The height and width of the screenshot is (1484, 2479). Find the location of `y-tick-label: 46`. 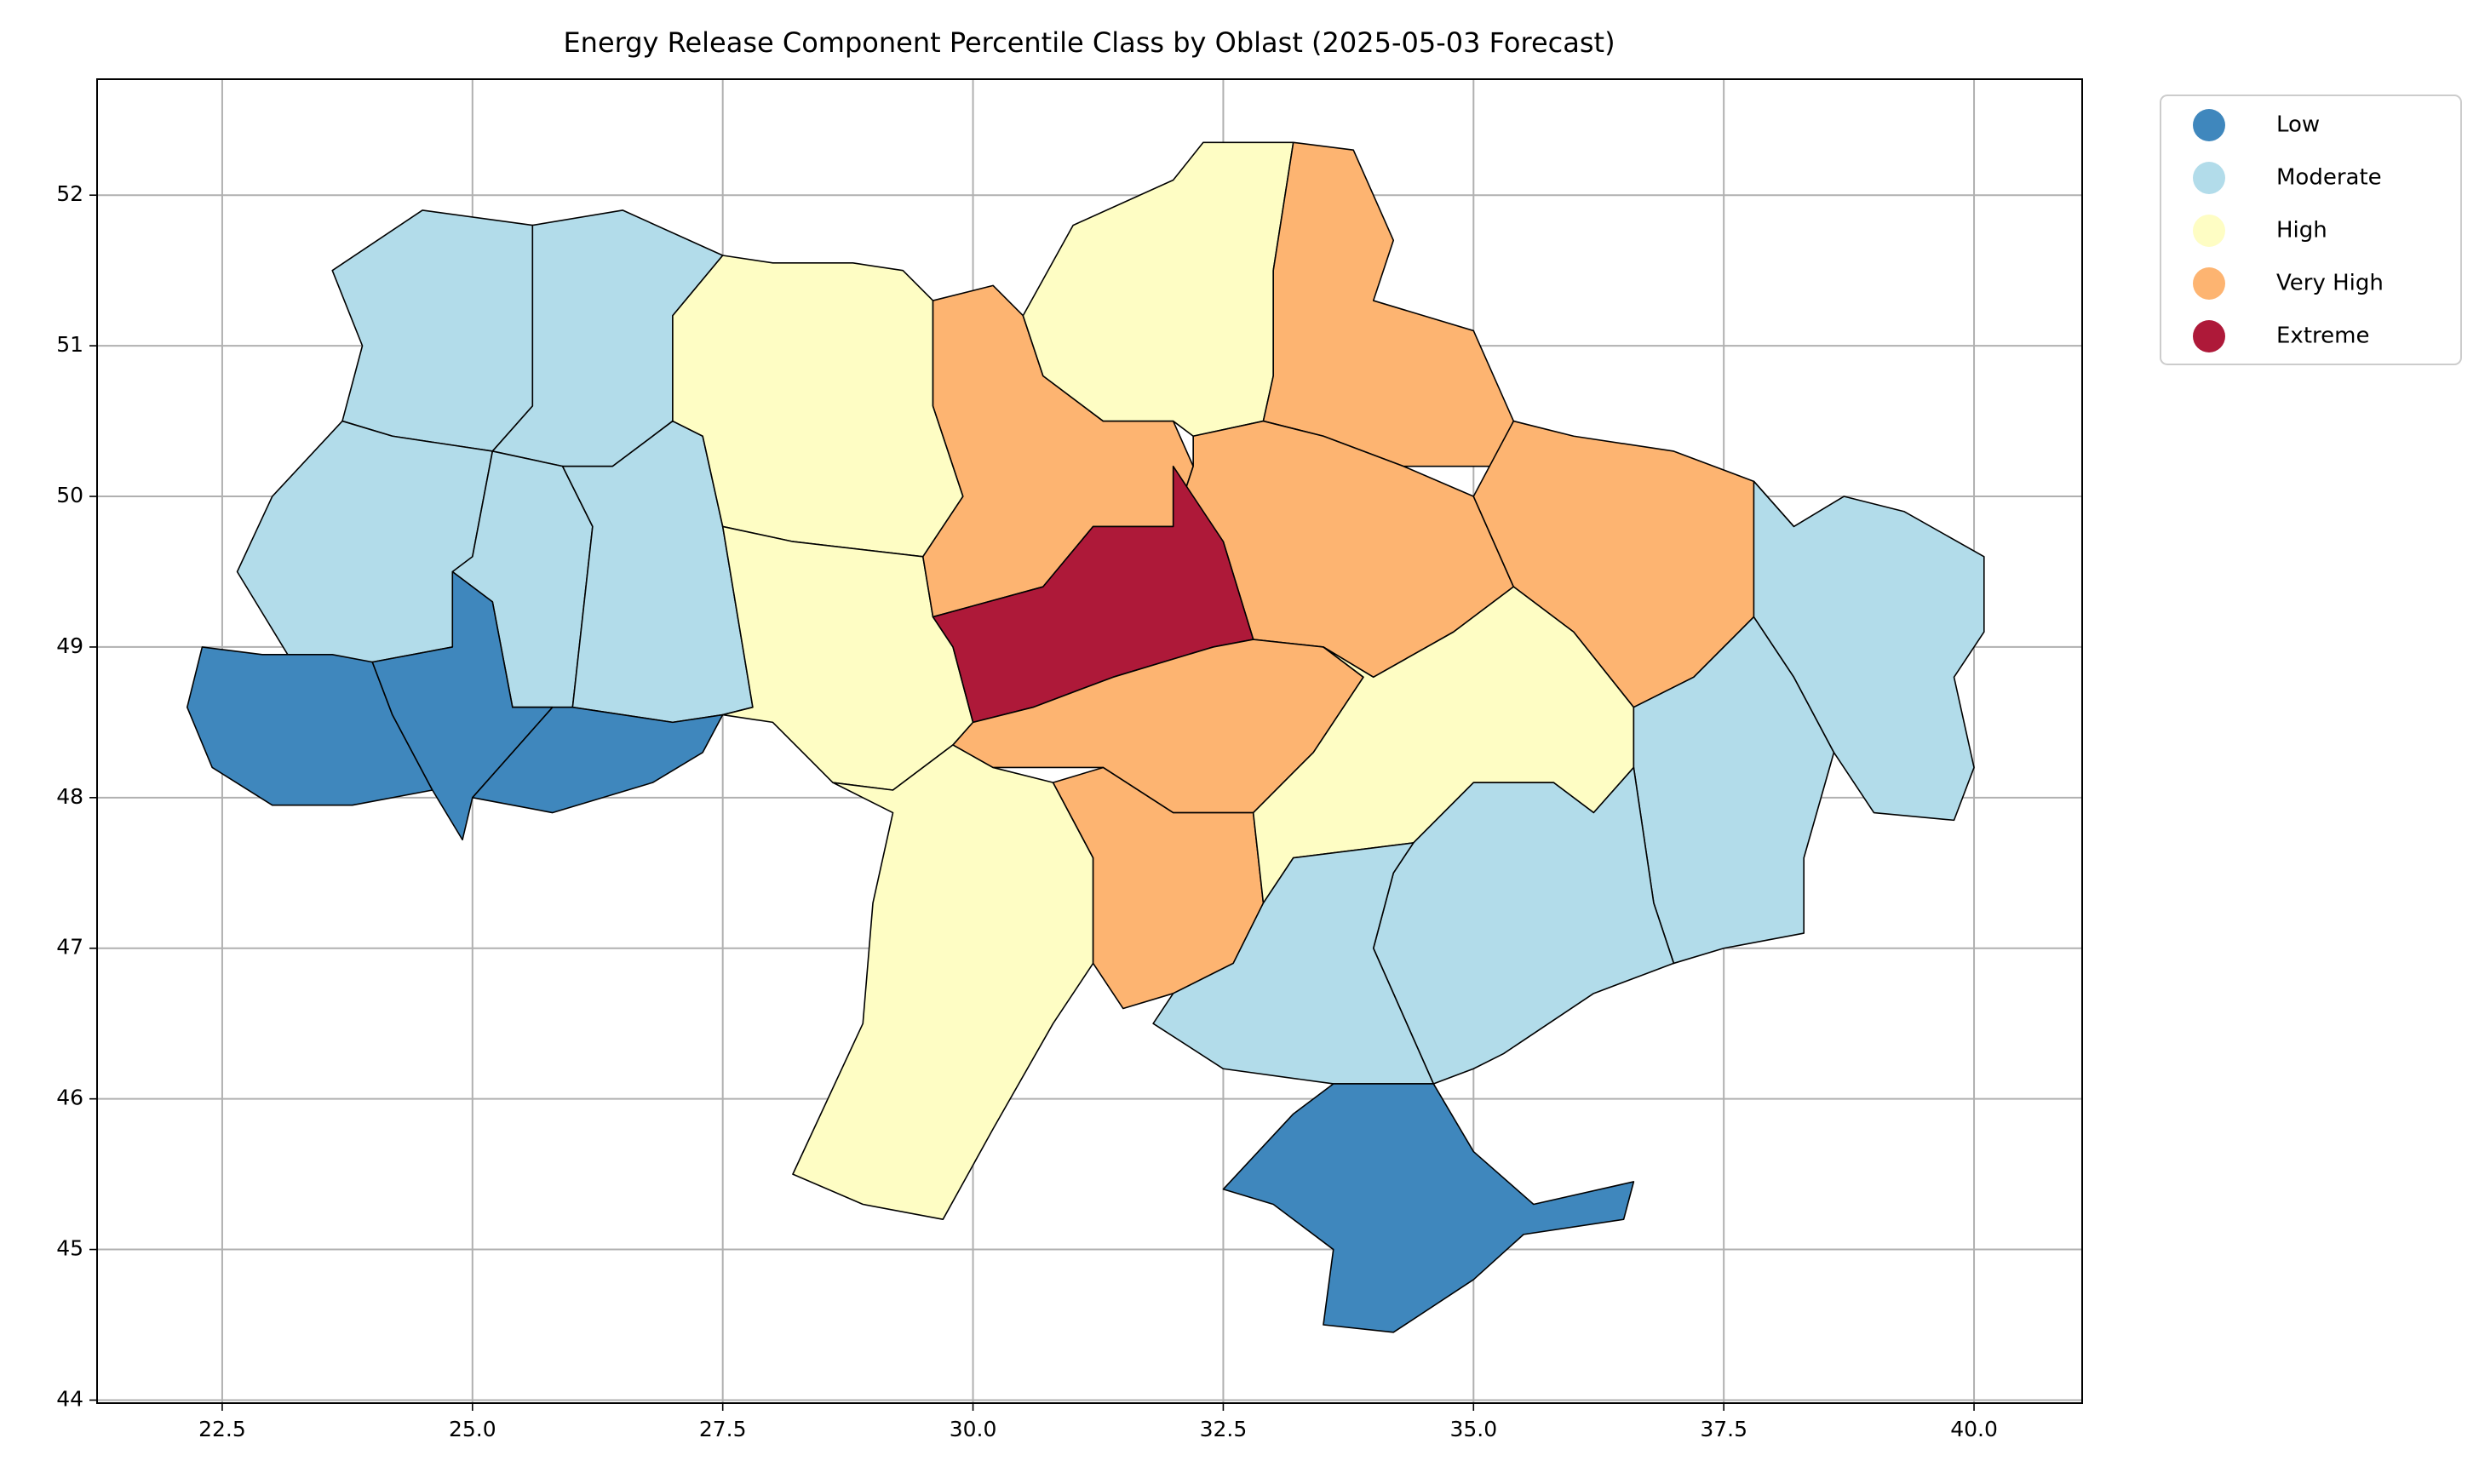

y-tick-label: 46 is located at coordinates (69, 1098).